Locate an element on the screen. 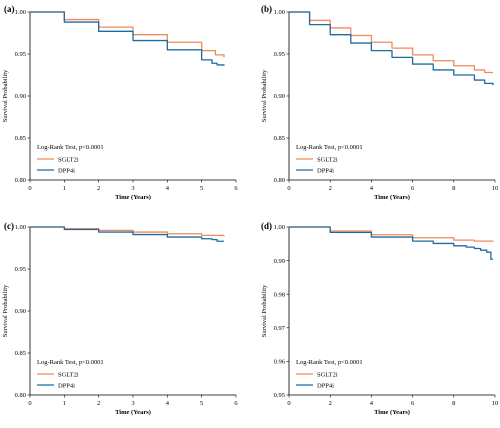 The image size is (500, 428). y-tick-label: 0.97 is located at coordinates (280, 328).